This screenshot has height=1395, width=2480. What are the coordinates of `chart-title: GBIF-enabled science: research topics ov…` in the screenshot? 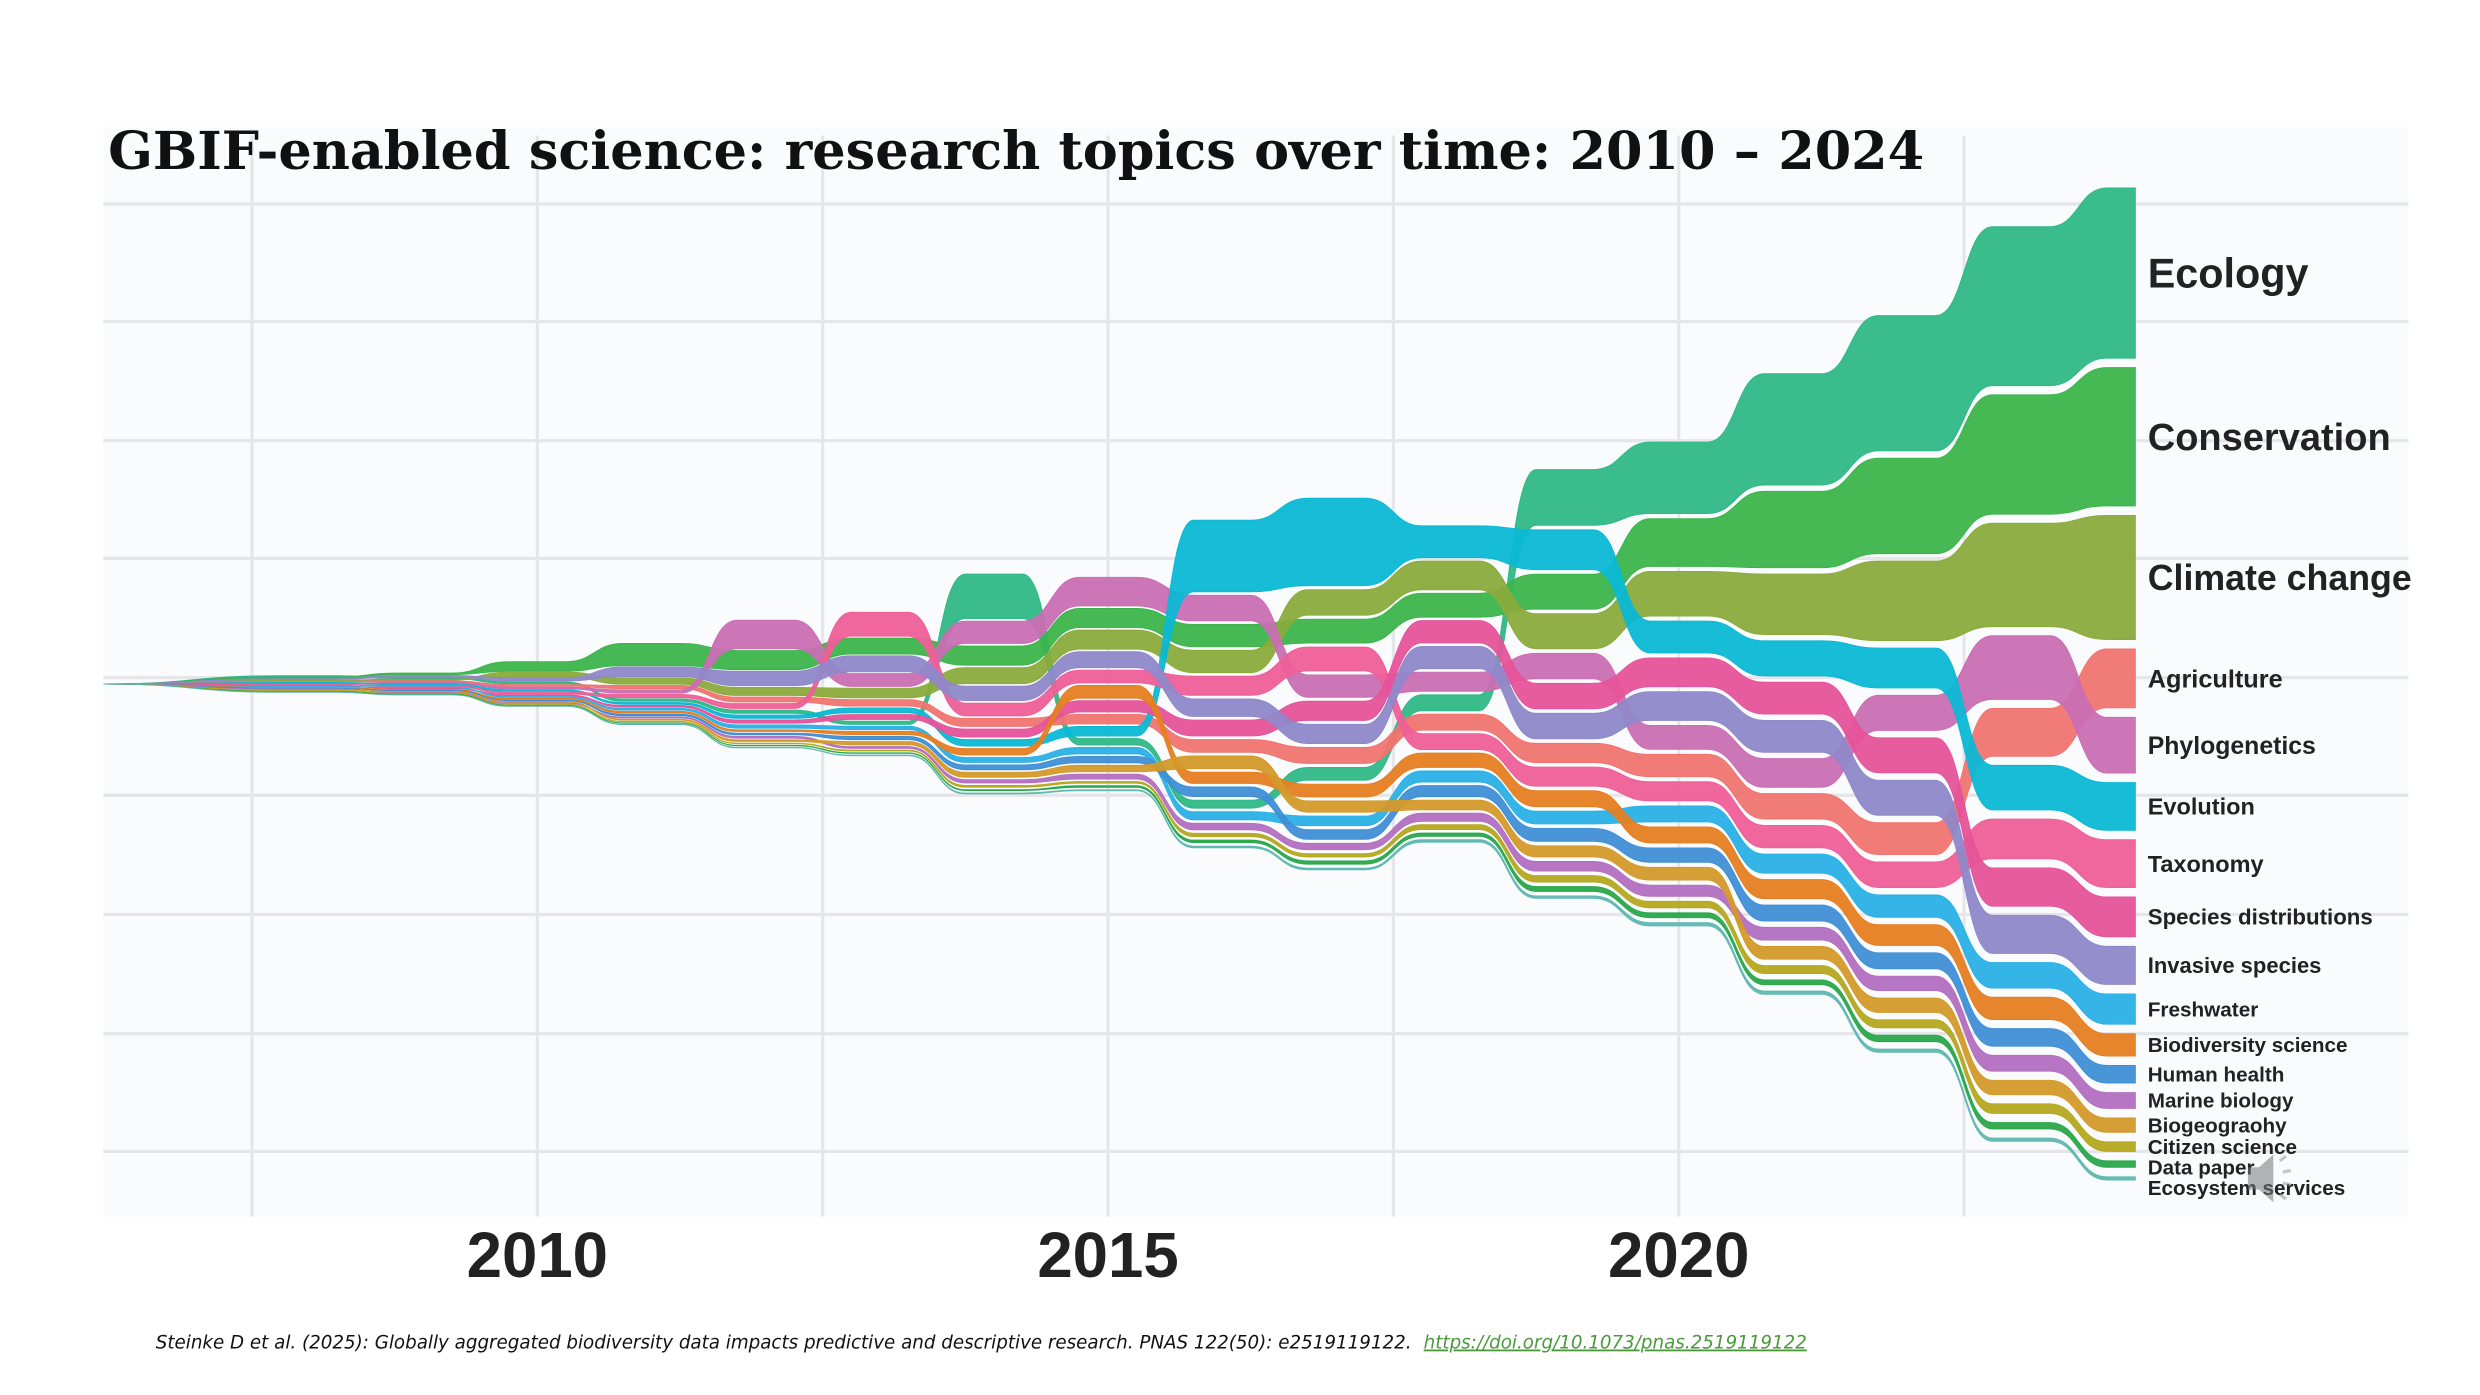 It's located at (1016, 151).